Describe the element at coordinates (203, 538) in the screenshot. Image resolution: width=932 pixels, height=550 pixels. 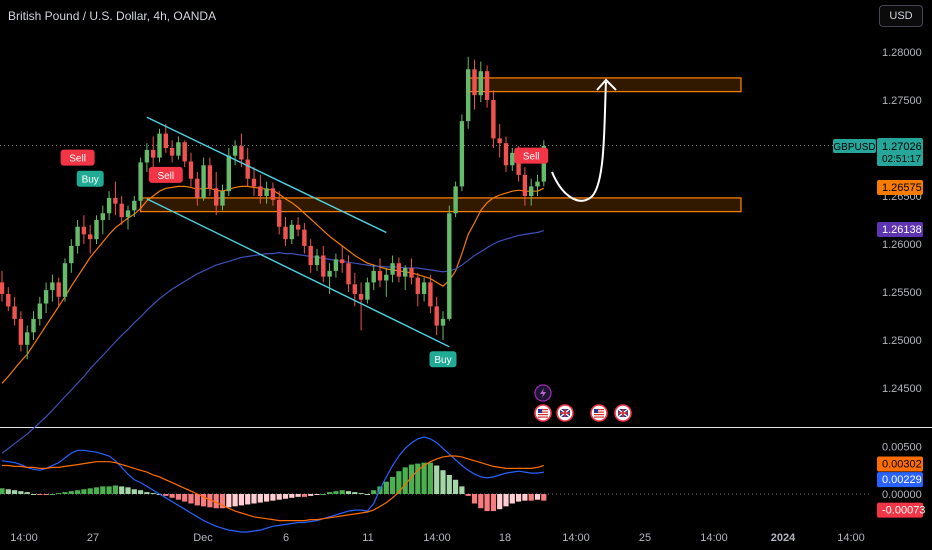
I see `x-tick-label: Dec` at that location.